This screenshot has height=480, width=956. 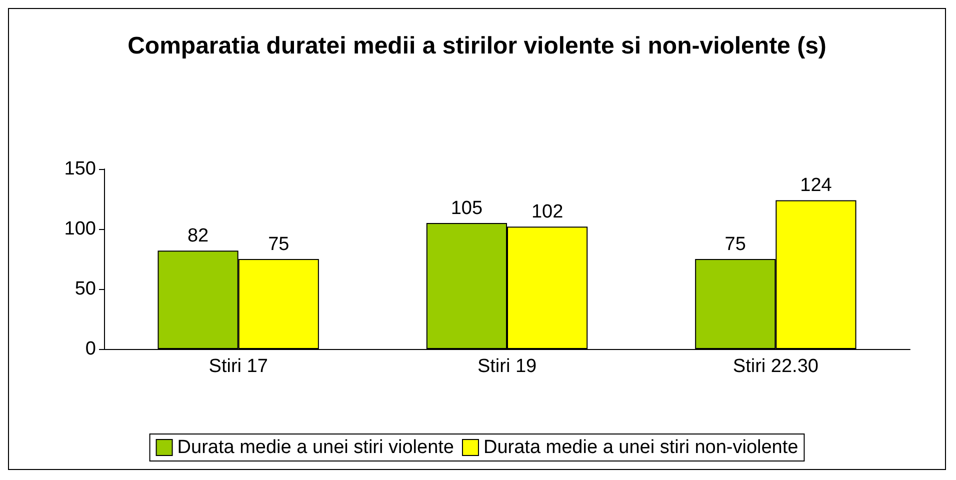 What do you see at coordinates (85, 289) in the screenshot?
I see `y-tick-label: 50` at bounding box center [85, 289].